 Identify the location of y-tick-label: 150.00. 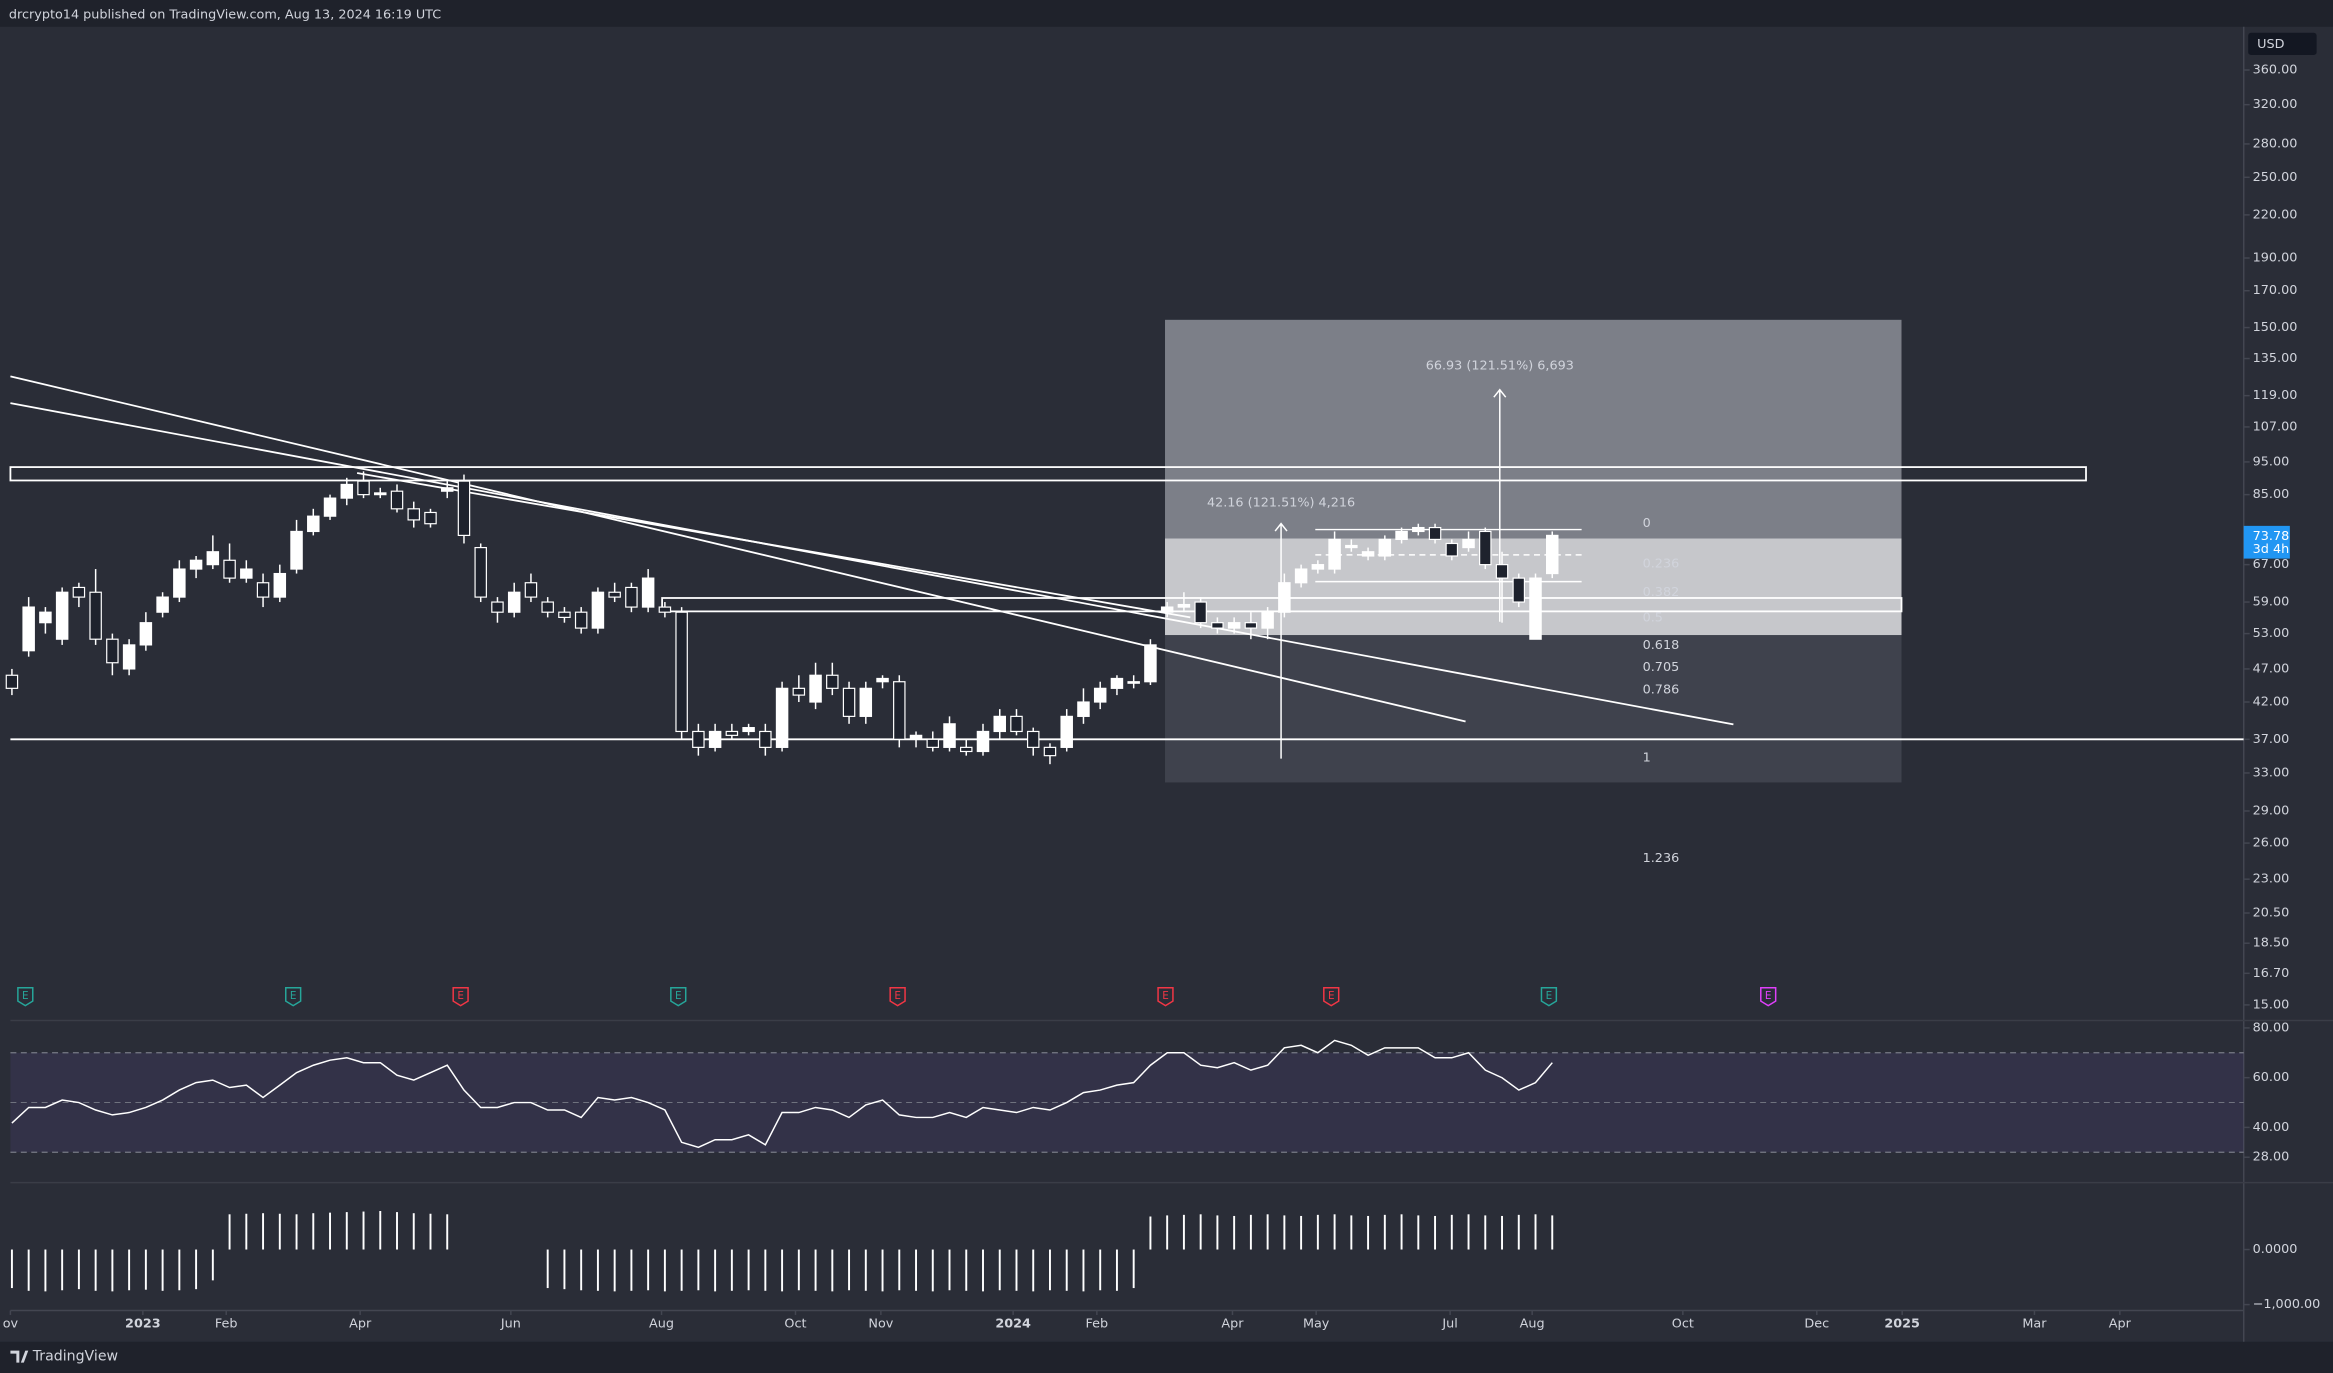
(2275, 327).